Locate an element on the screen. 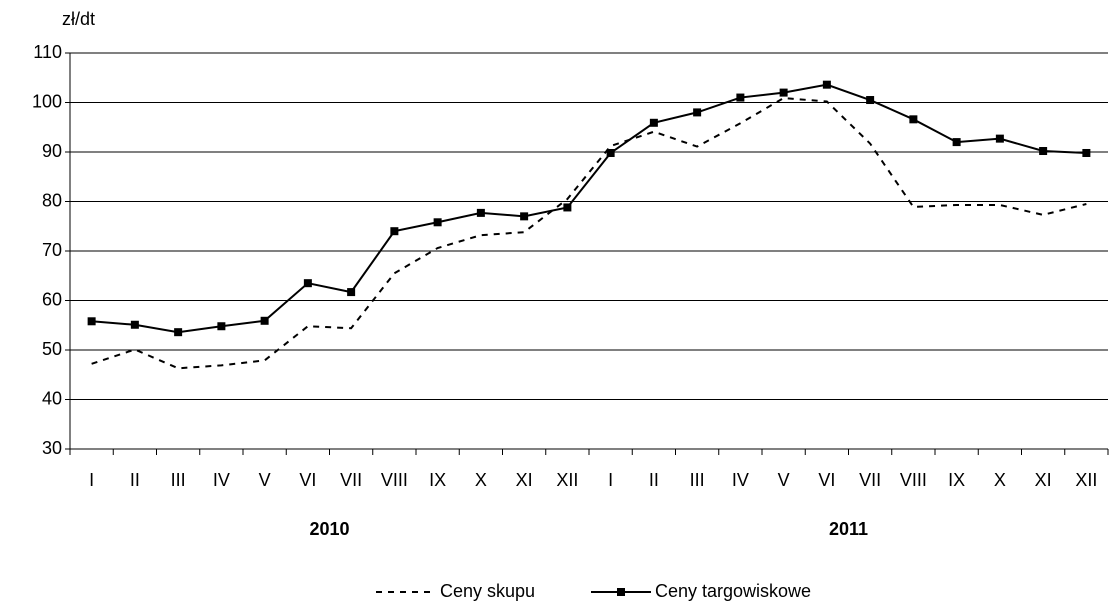  y-tick-label: 30 is located at coordinates (52, 448).